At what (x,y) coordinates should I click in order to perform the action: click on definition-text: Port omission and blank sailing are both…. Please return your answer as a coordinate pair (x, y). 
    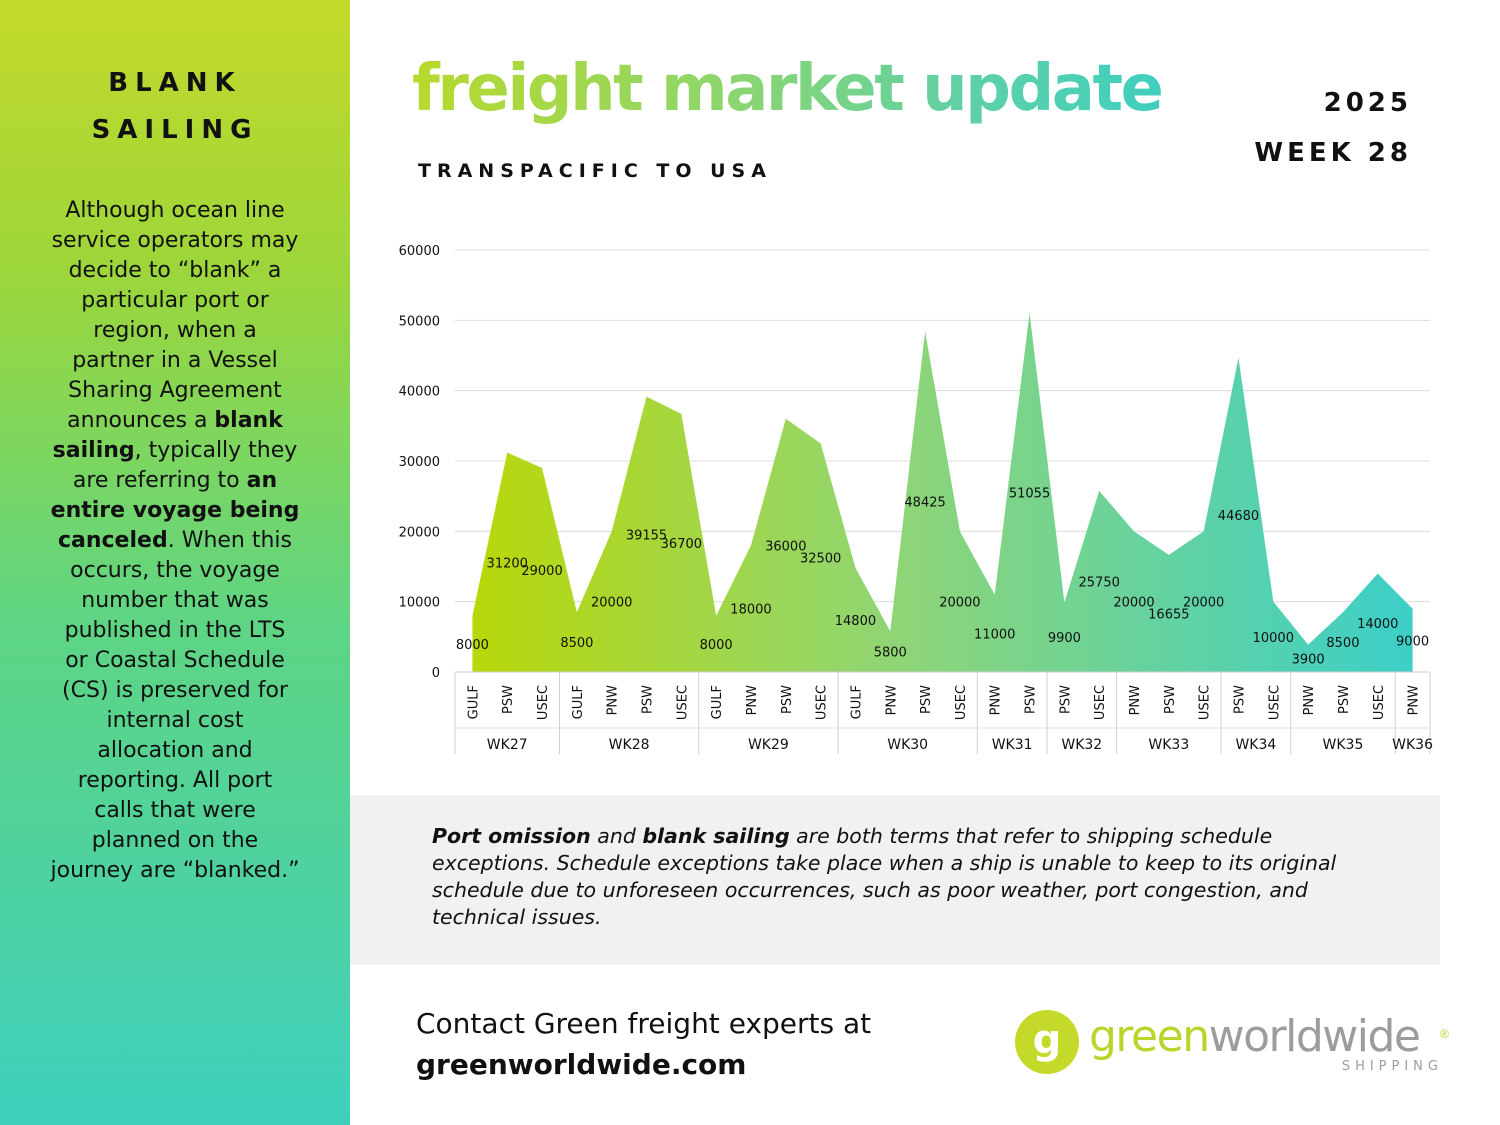
    Looking at the image, I should click on (912, 877).